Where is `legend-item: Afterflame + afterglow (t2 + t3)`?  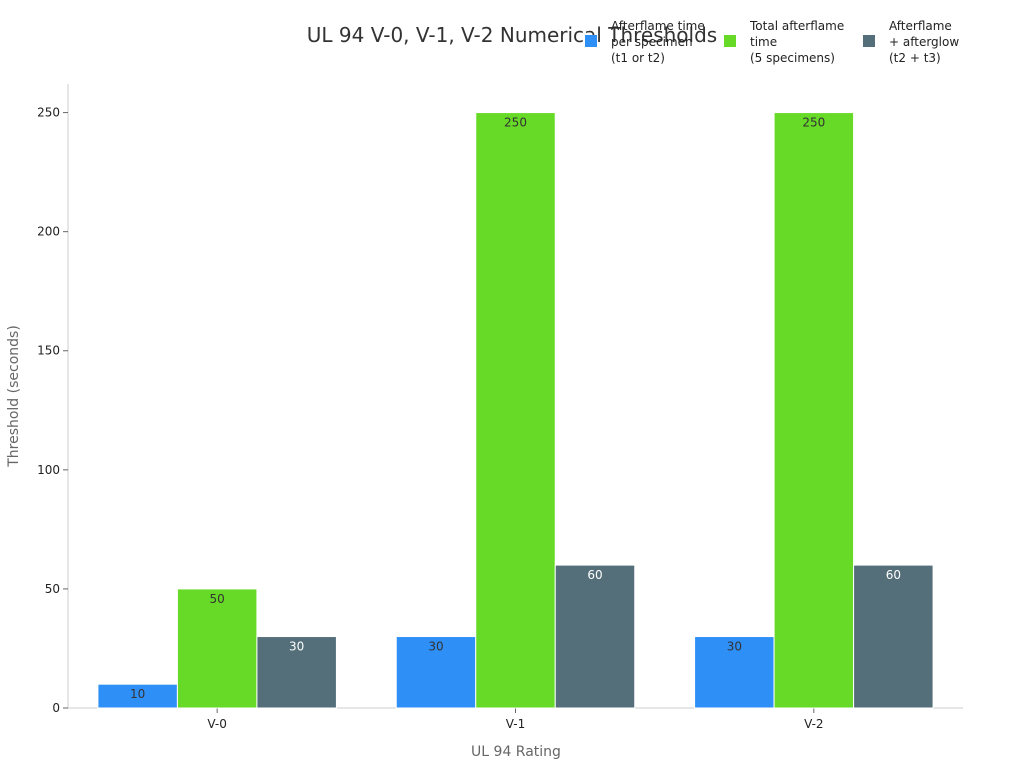
legend-item: Afterflame + afterglow (t2 + t3) is located at coordinates (911, 42).